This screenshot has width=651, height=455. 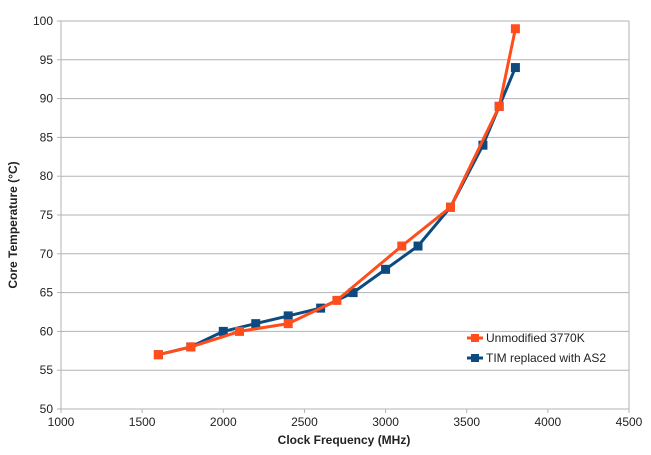 I want to click on y-tick-label: 70, so click(x=47, y=254).